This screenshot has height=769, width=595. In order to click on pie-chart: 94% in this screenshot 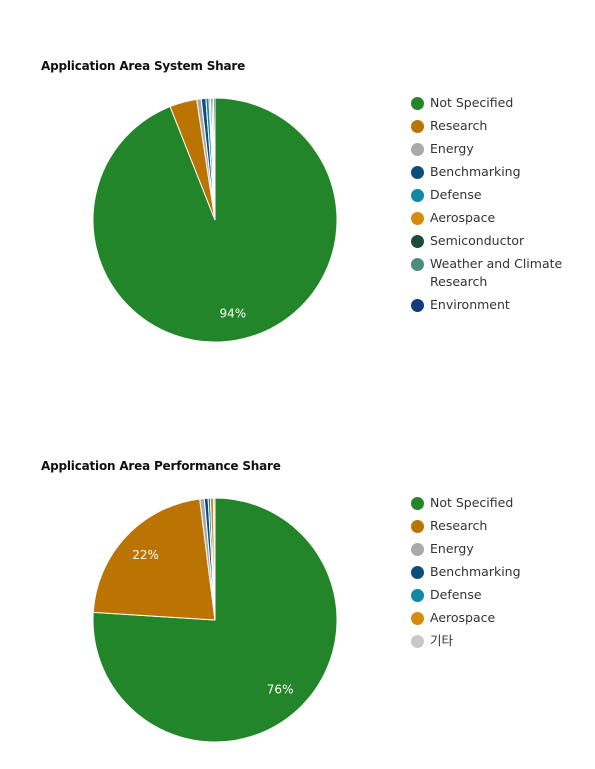, I will do `click(215, 220)`.